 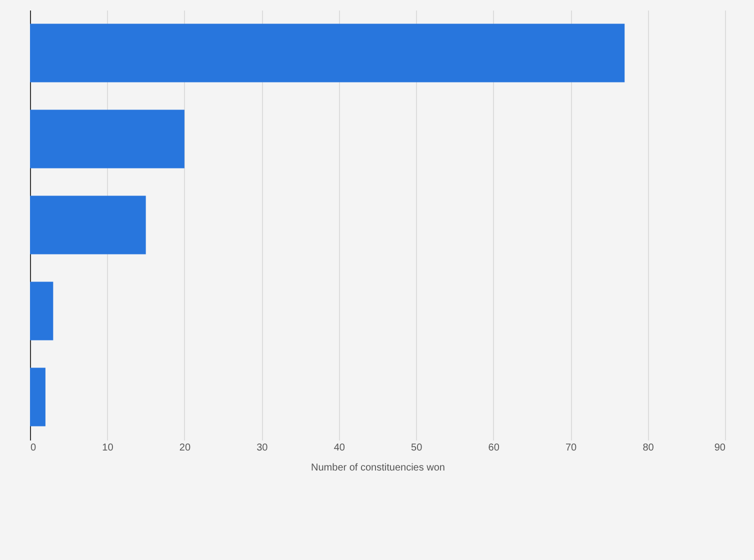 I want to click on x-tick-label: 10, so click(x=108, y=448).